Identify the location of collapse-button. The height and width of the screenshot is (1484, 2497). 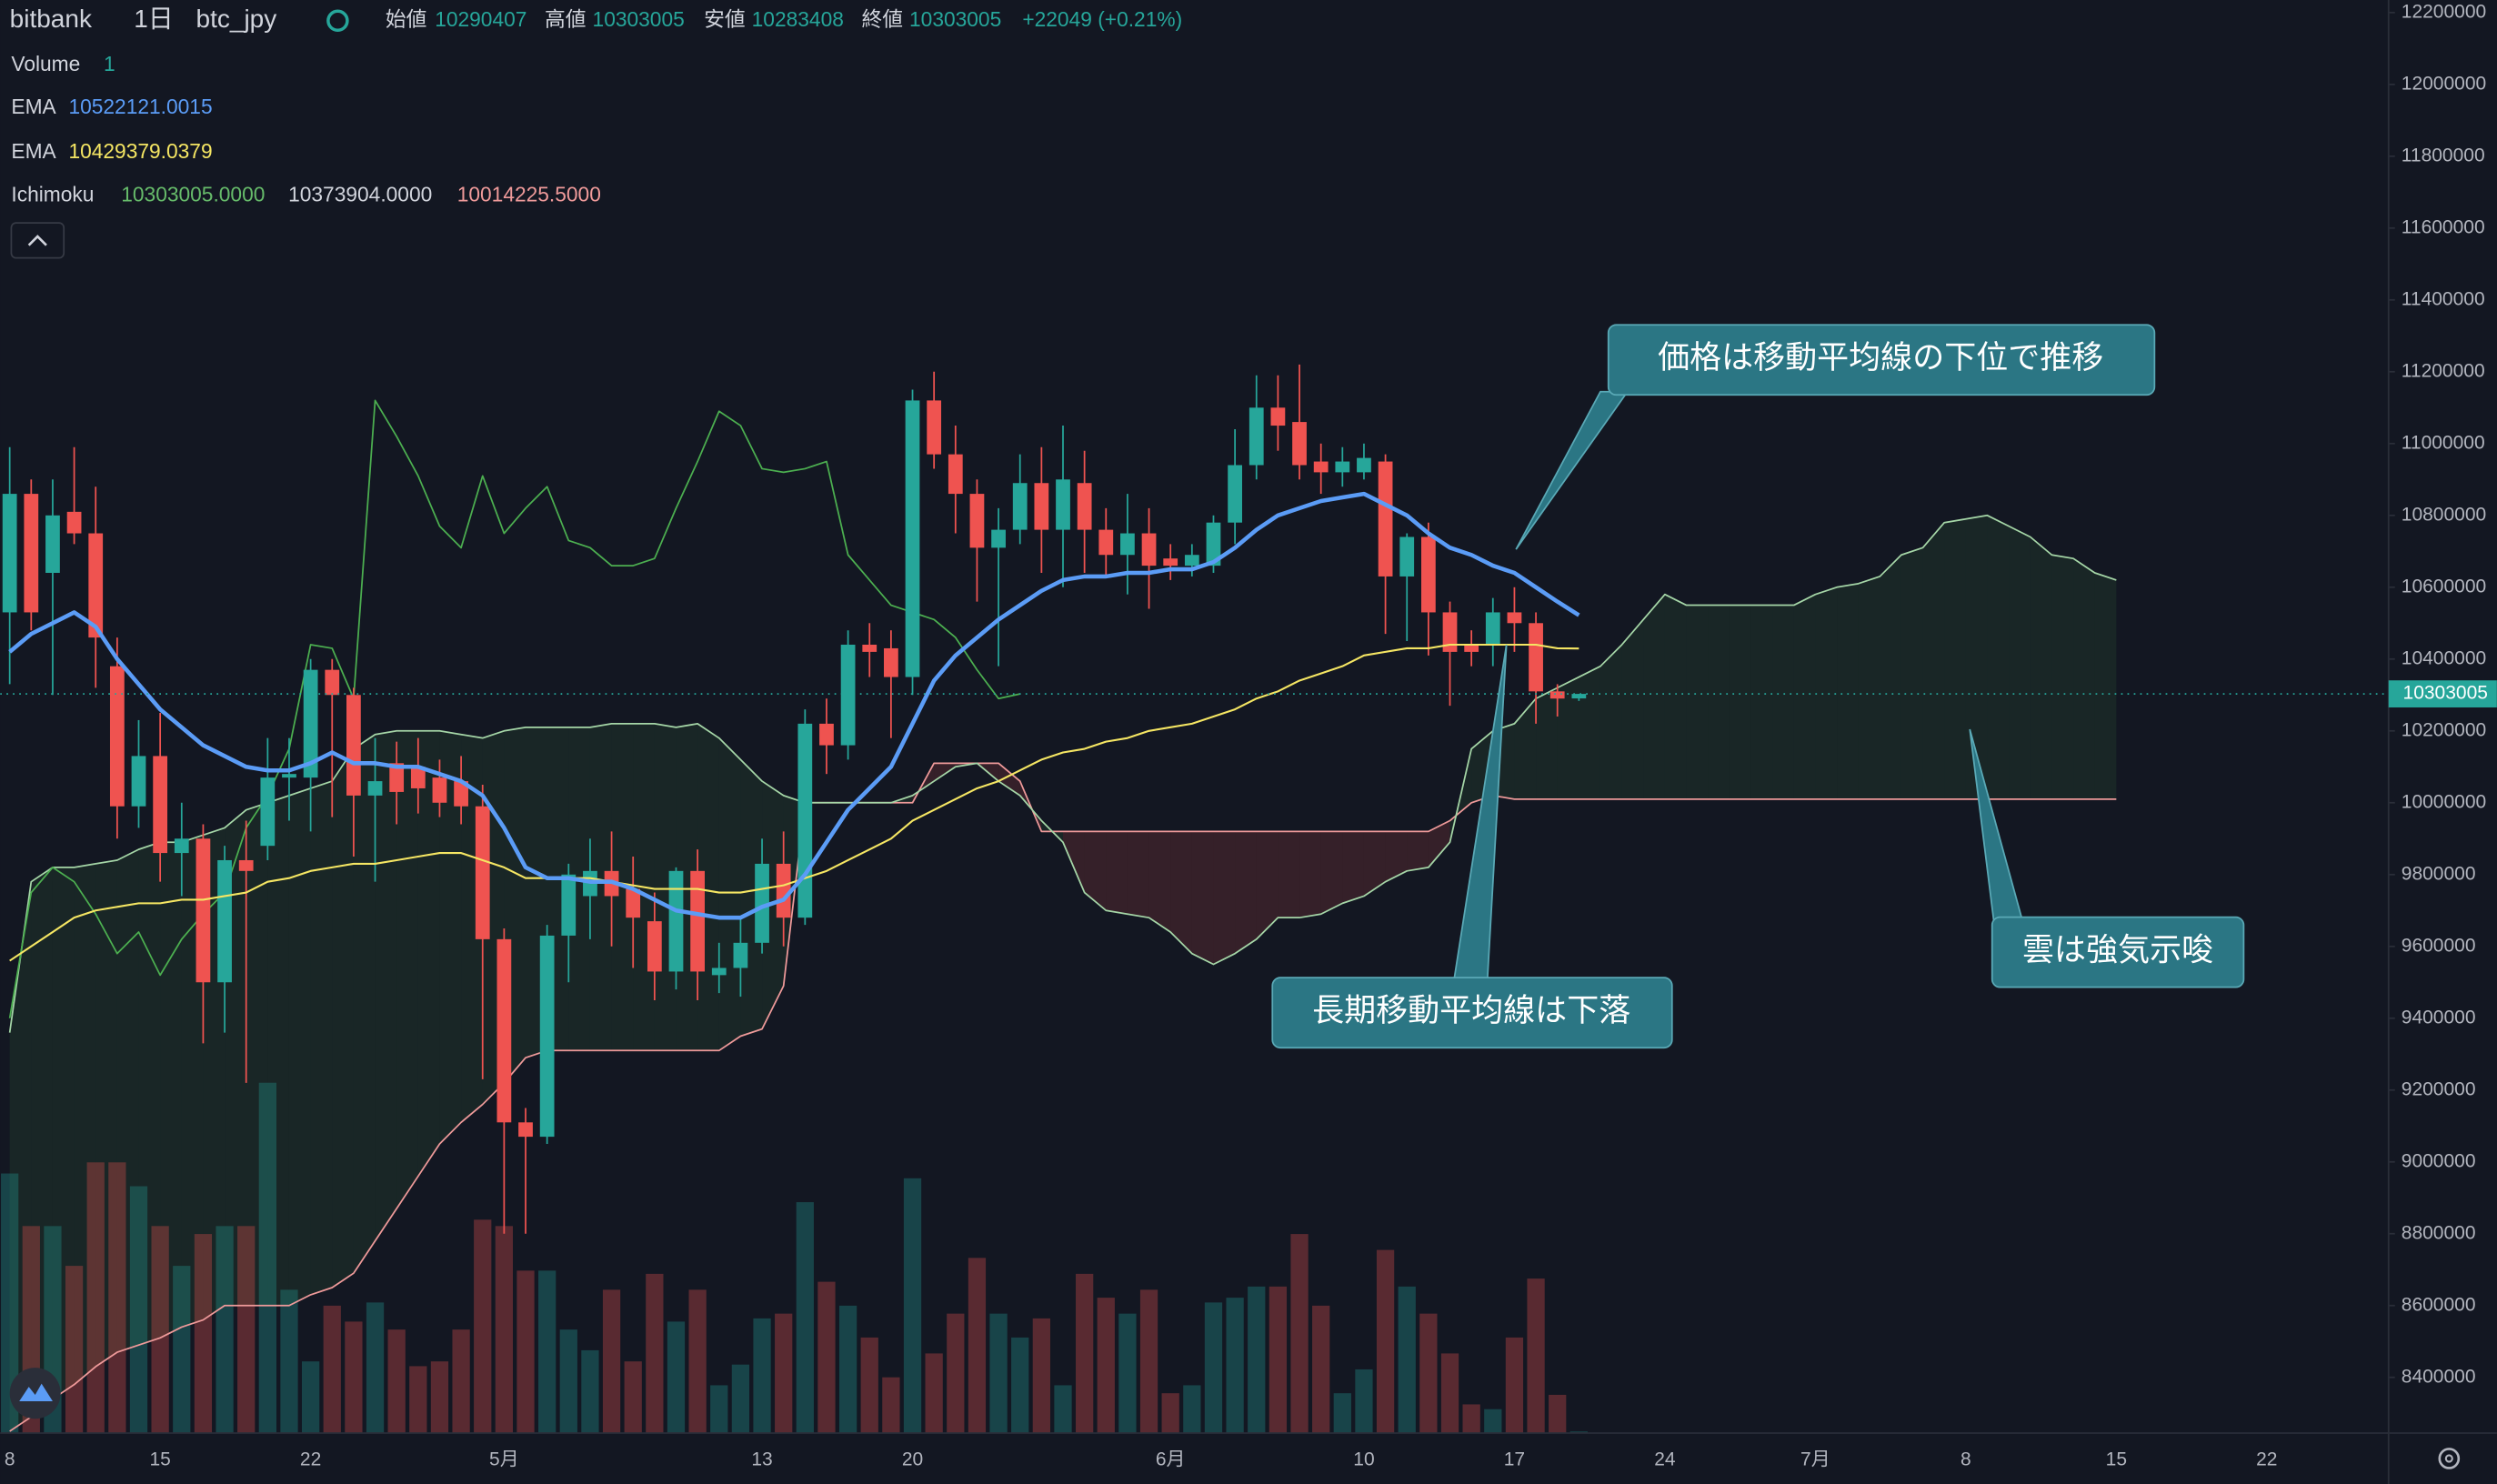
(37, 241).